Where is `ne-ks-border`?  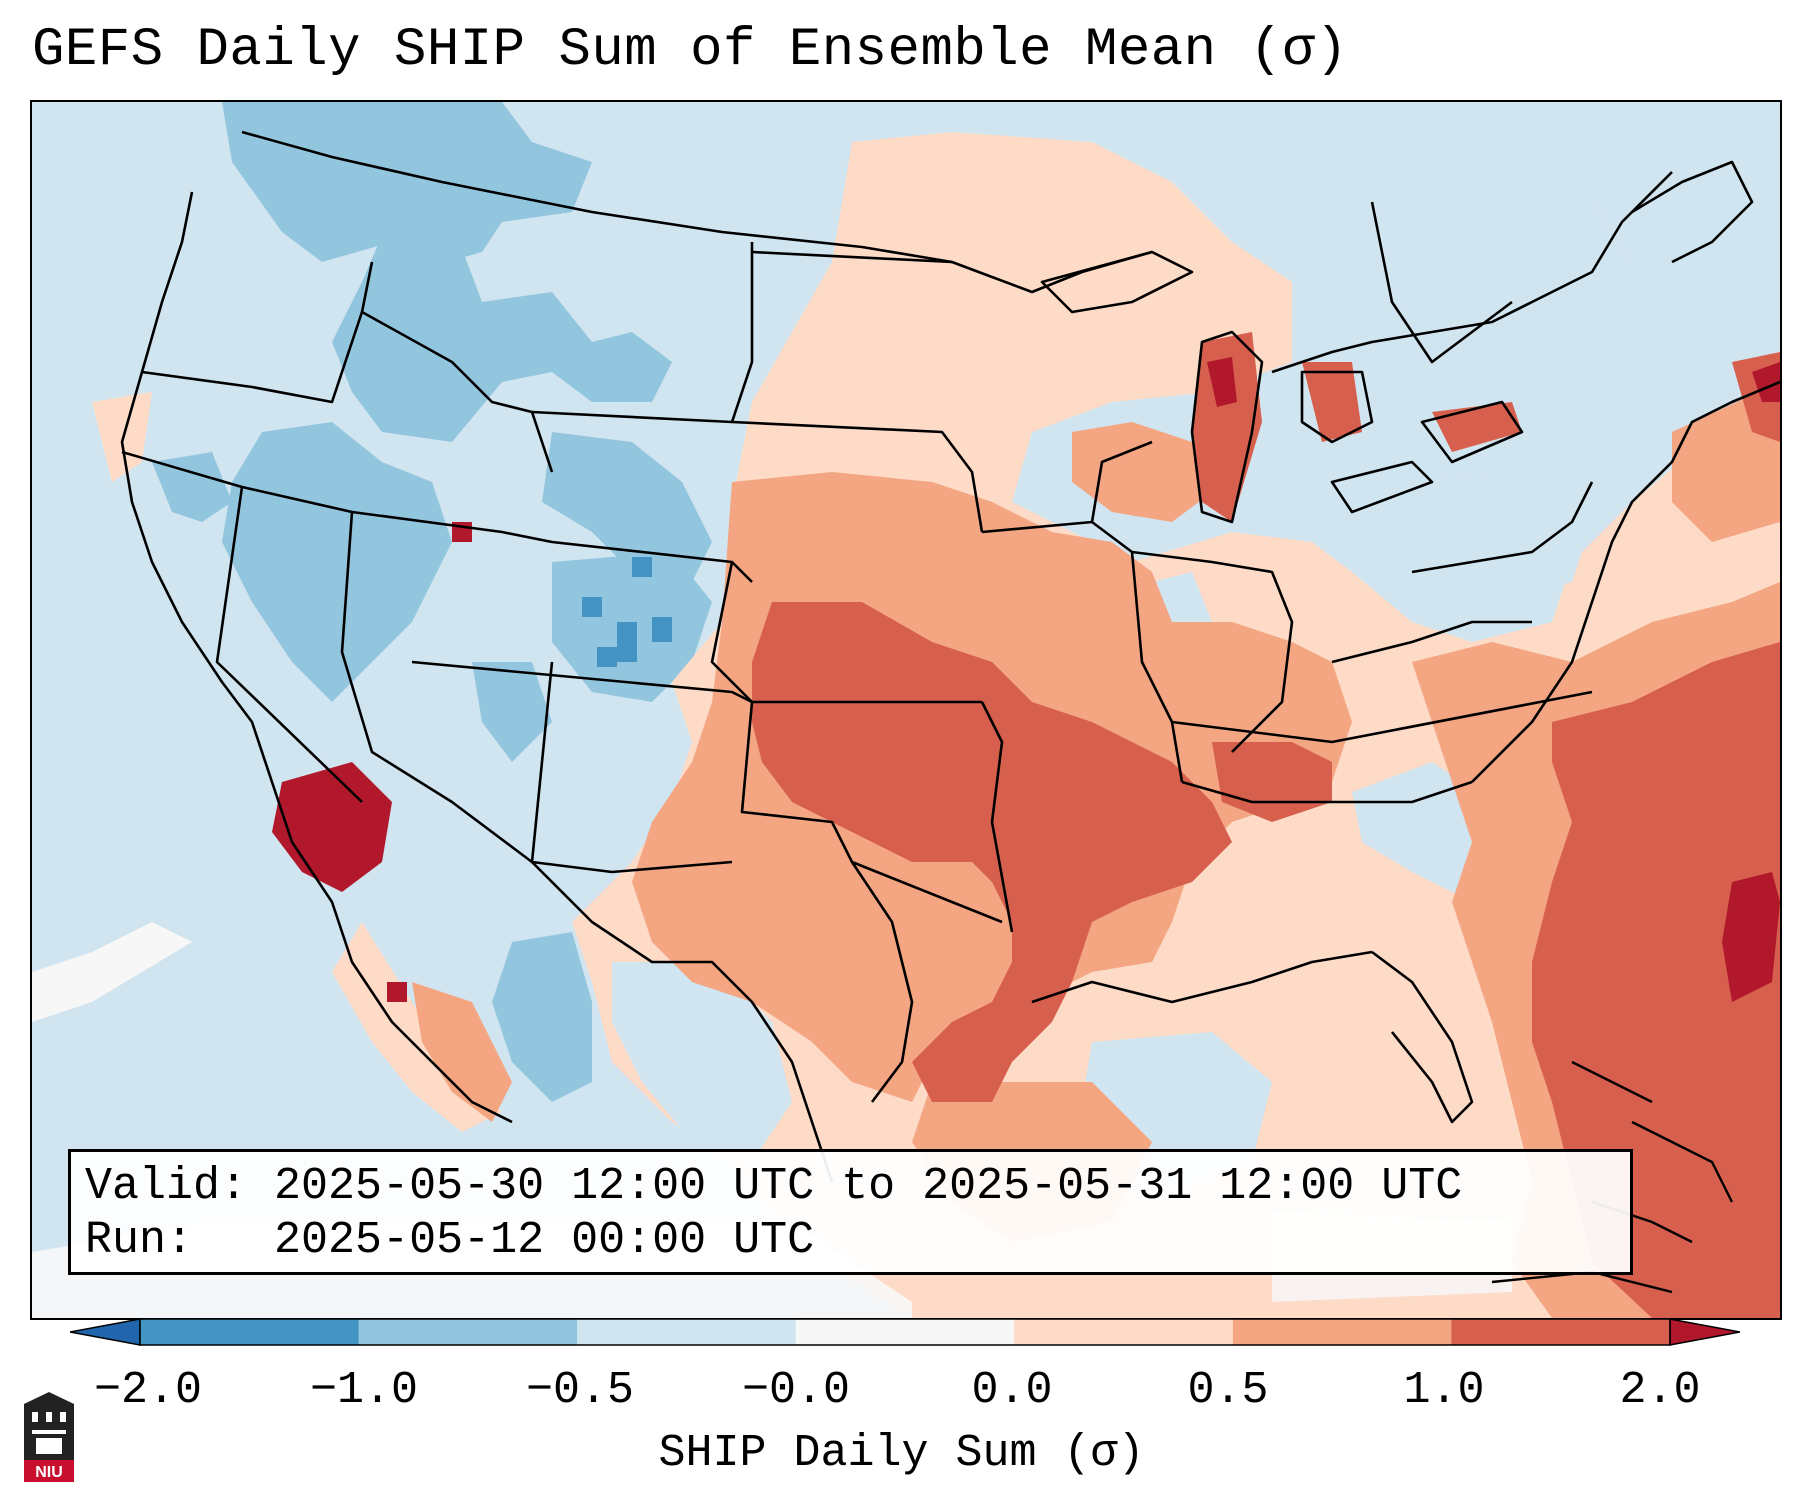 ne-ks-border is located at coordinates (846, 632).